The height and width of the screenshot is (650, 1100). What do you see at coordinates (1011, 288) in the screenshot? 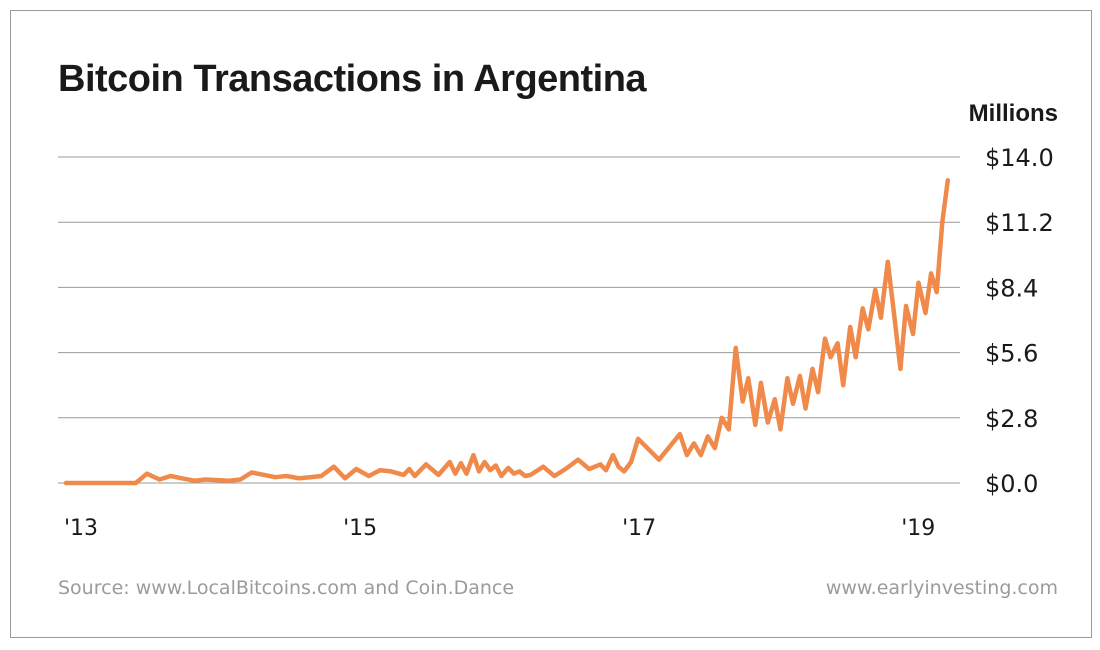
I see `y-tick-label: $8.4` at bounding box center [1011, 288].